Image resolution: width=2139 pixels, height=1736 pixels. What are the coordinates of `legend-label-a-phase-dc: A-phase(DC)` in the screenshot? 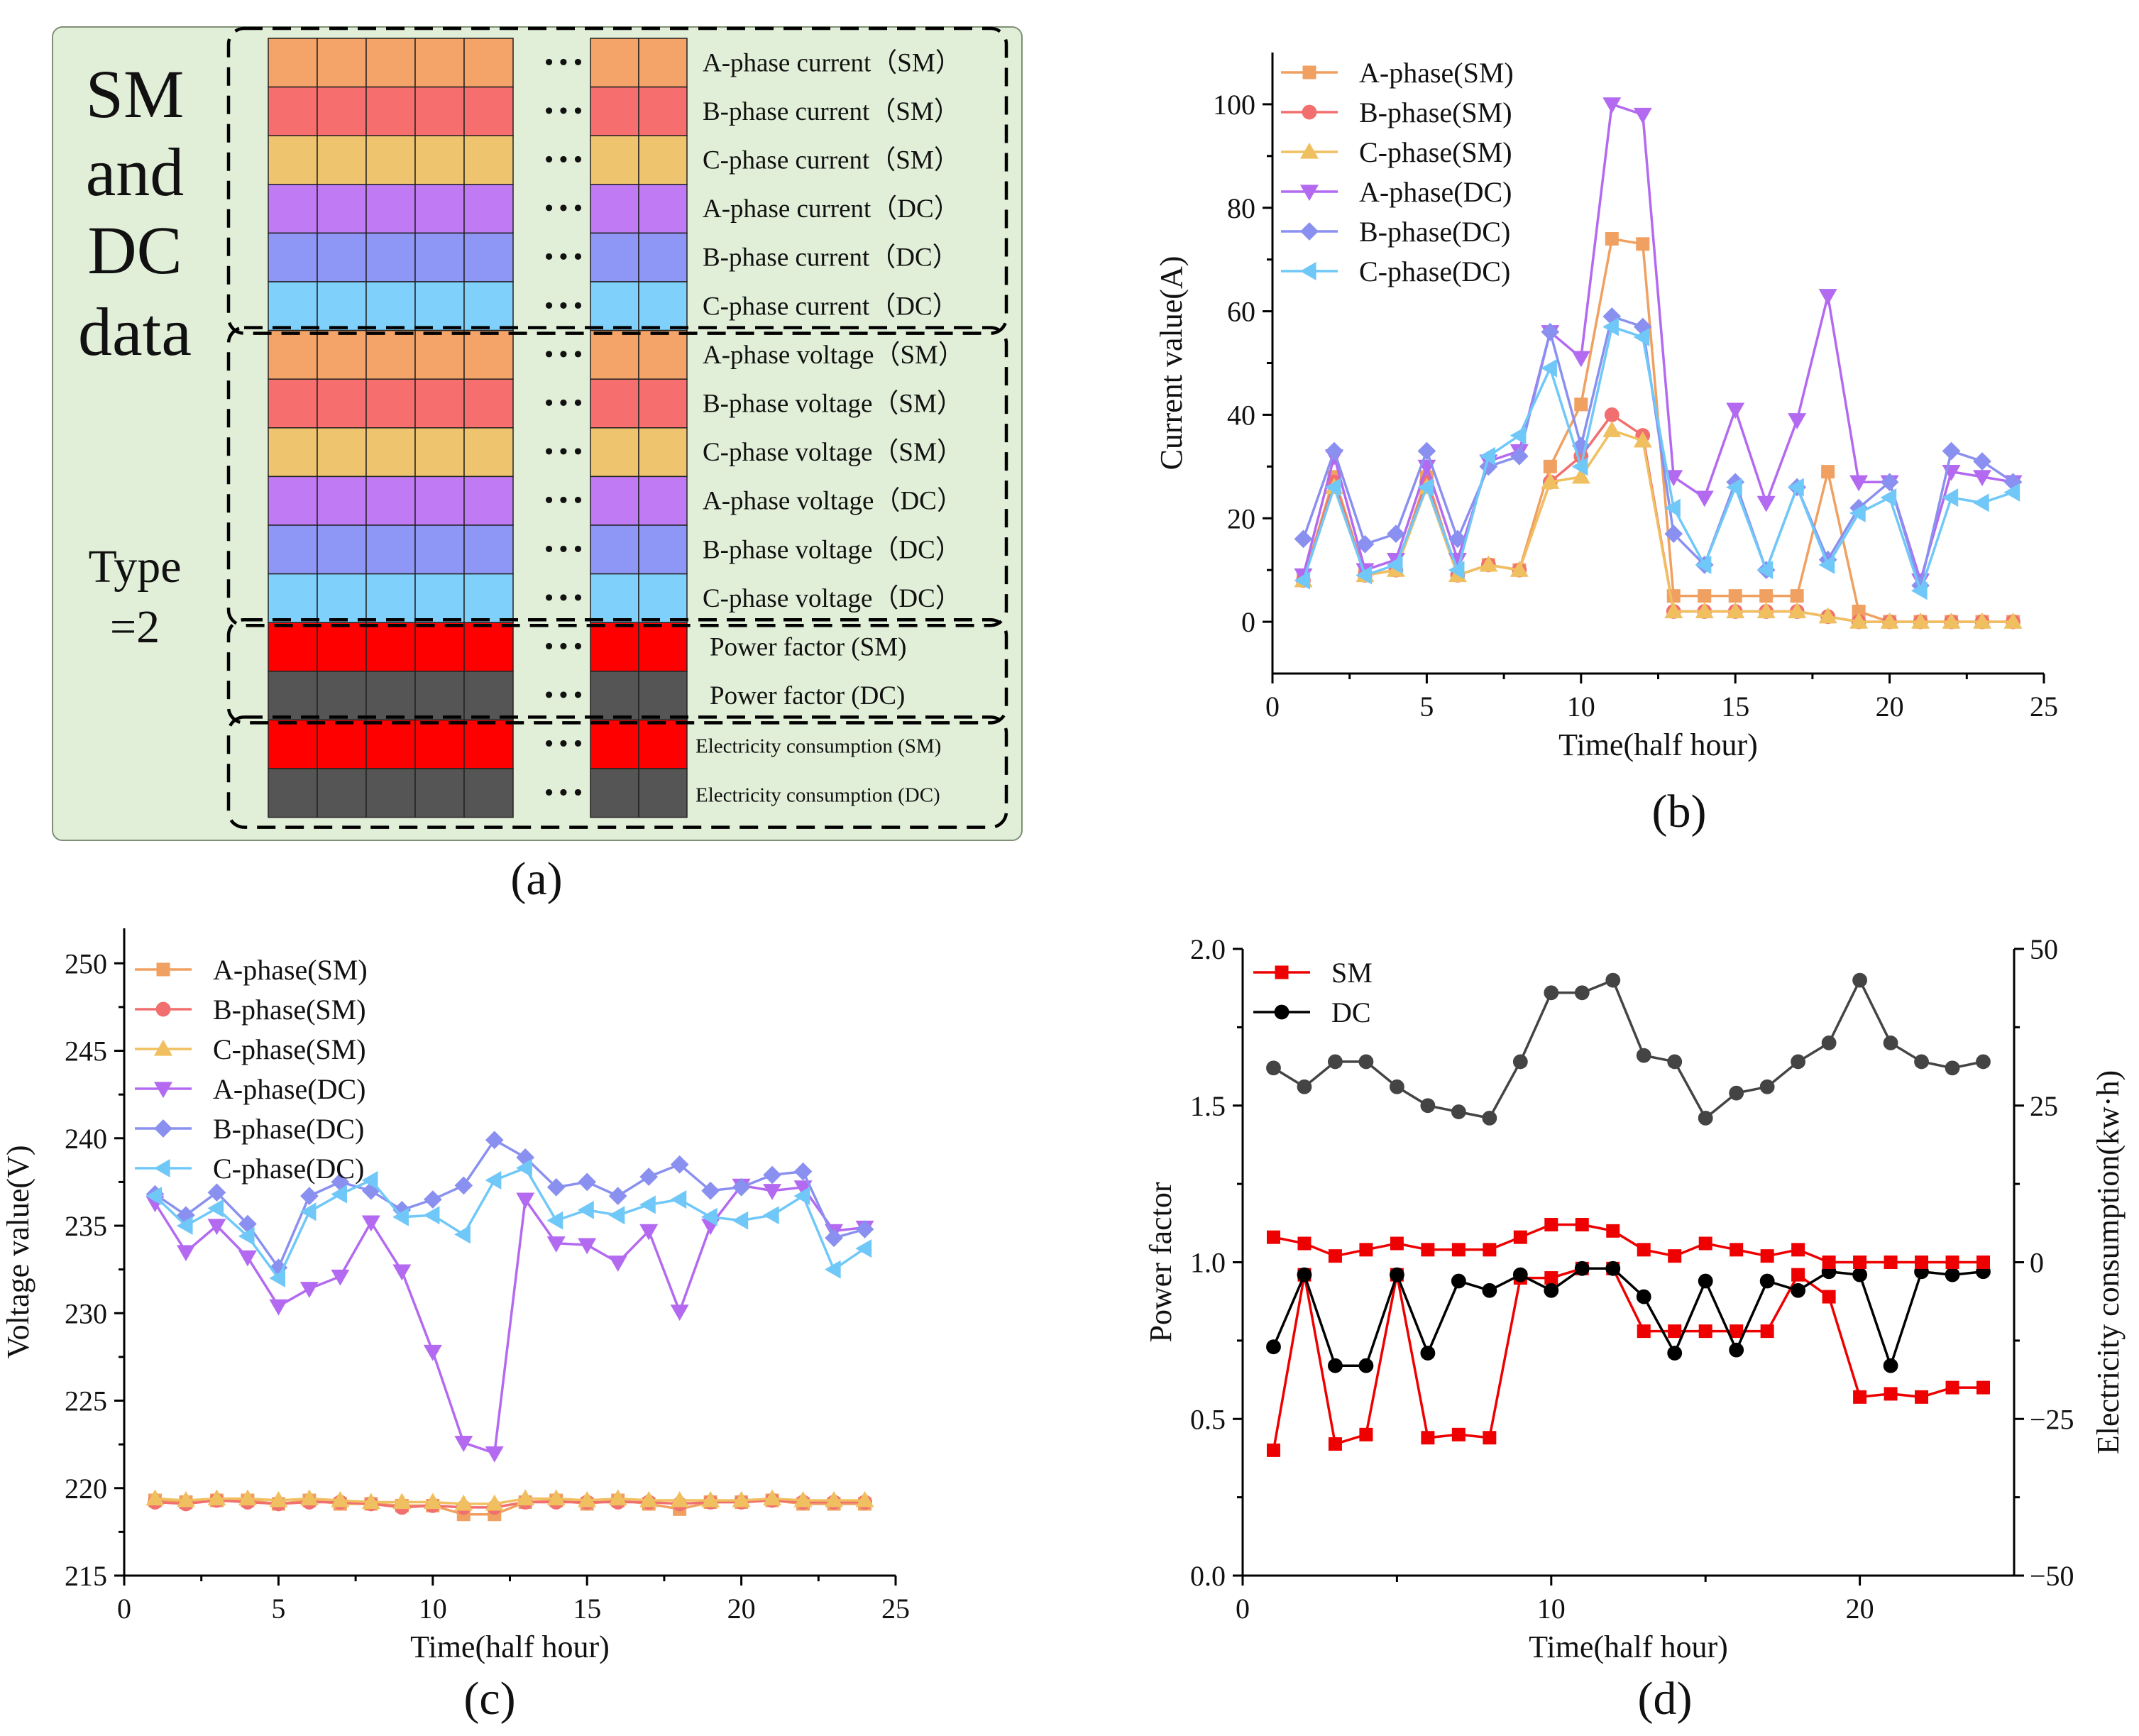 It's located at (1436, 192).